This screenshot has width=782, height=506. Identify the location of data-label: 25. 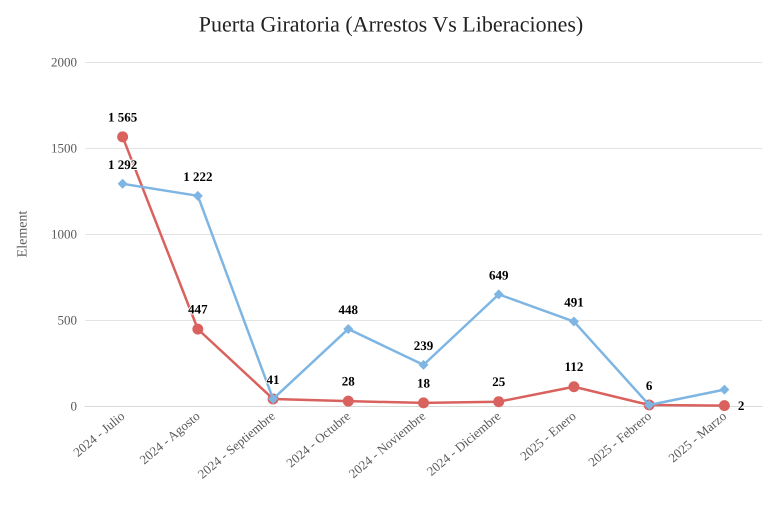
(499, 382).